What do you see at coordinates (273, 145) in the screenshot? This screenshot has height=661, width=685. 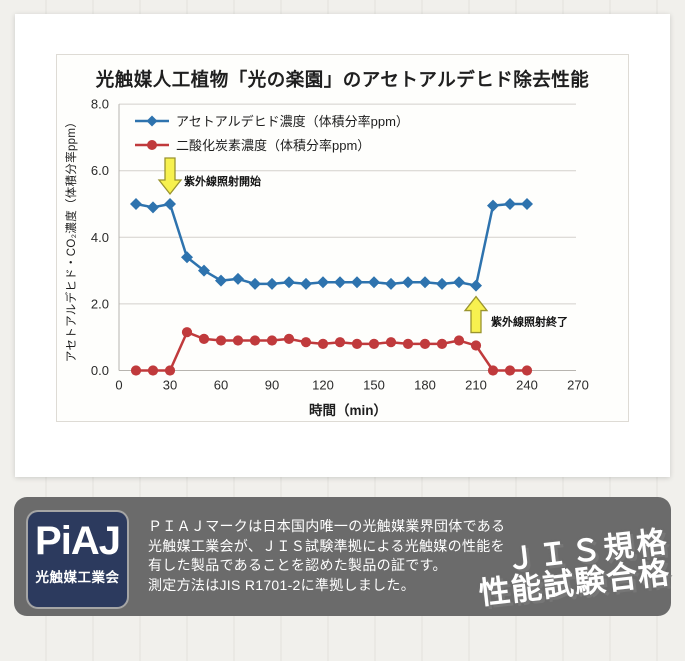 I see `legend-label-co2: 二酸化炭素濃度（体積分率ppm）` at bounding box center [273, 145].